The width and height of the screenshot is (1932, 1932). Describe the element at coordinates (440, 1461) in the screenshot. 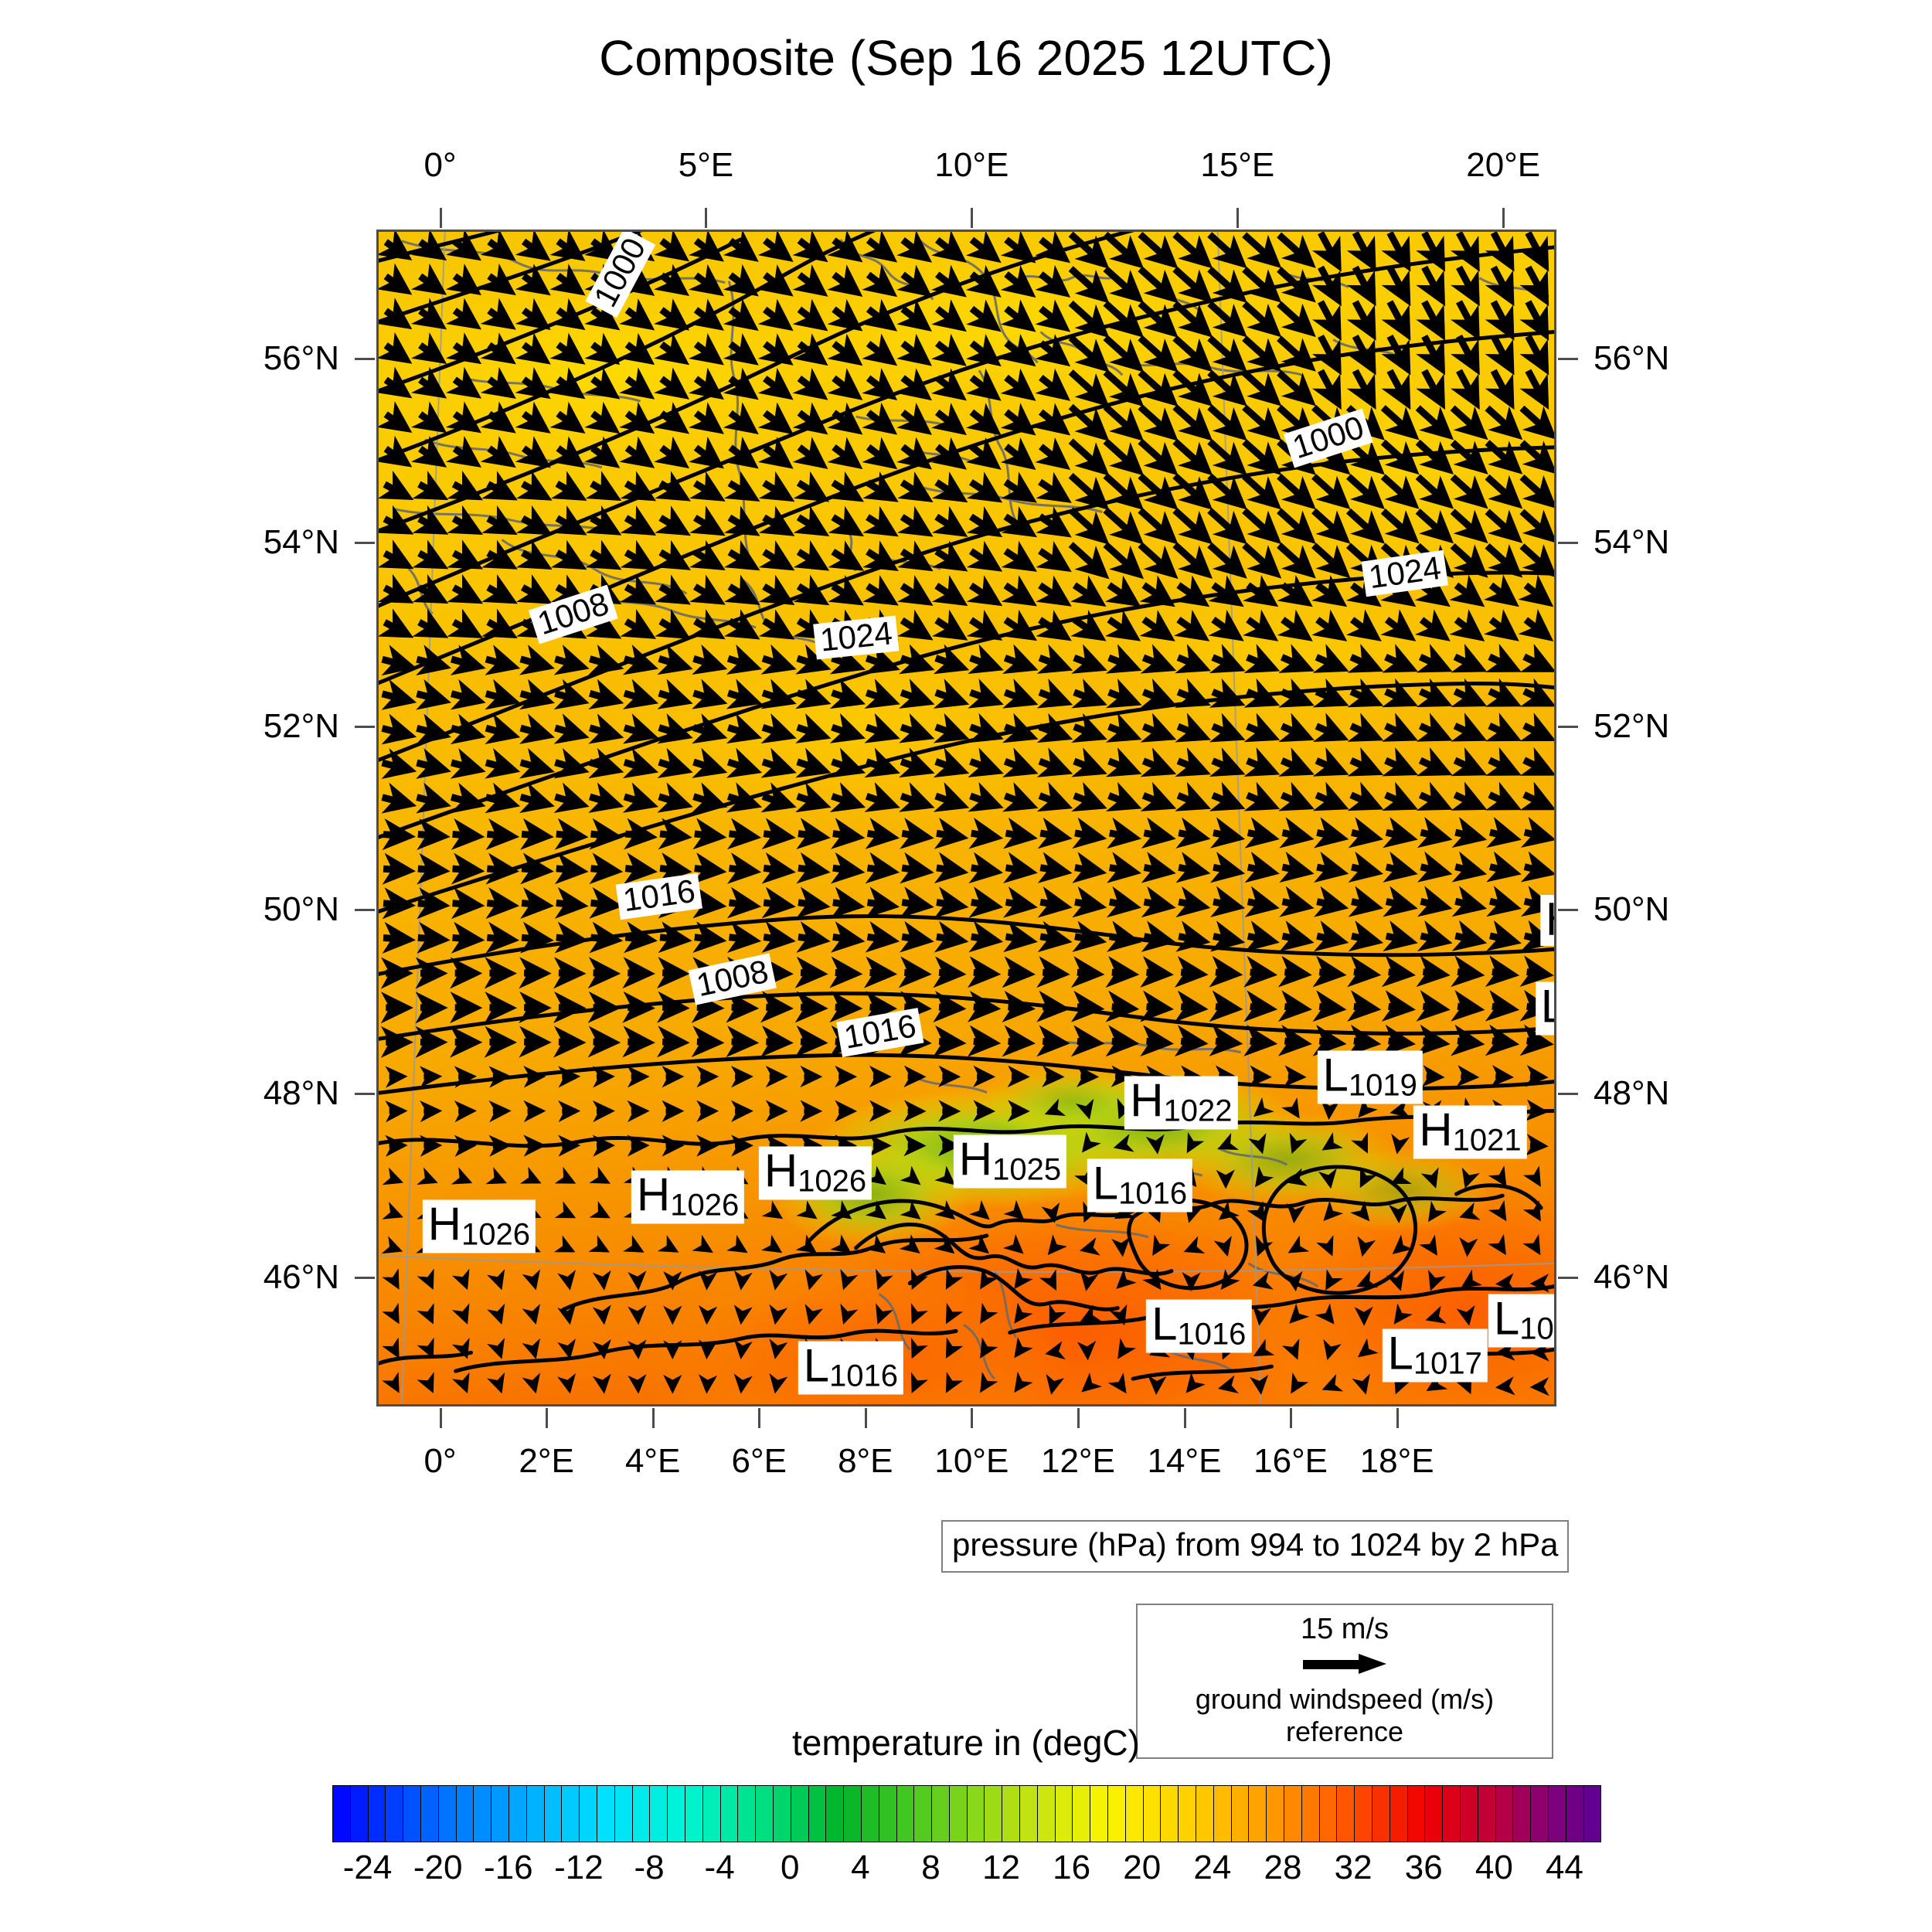

I see `axis-label-bottom-0: 0°` at that location.